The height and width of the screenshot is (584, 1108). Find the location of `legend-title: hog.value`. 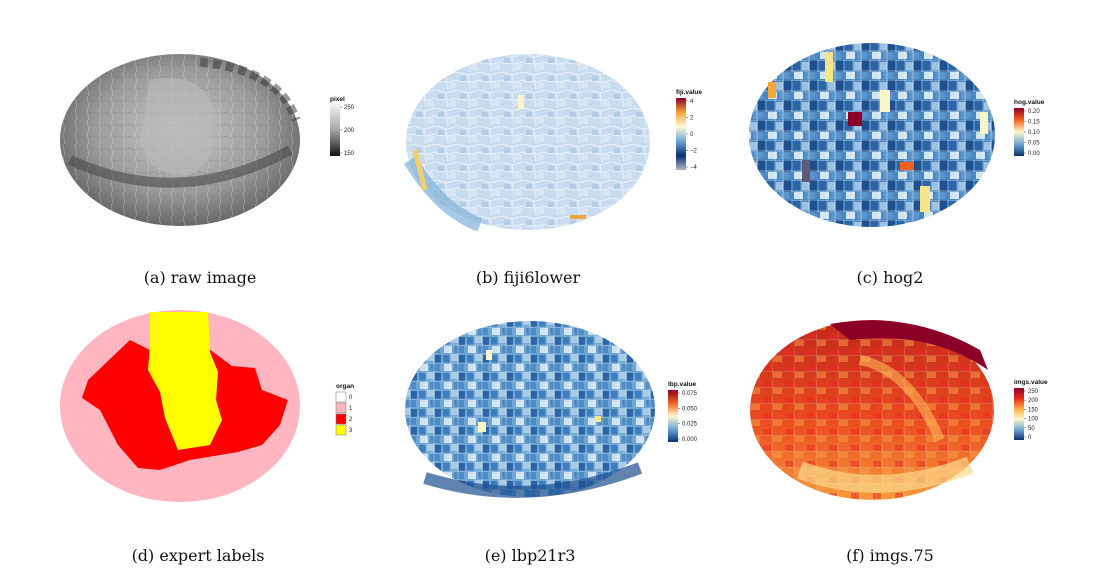

legend-title: hog.value is located at coordinates (1029, 102).